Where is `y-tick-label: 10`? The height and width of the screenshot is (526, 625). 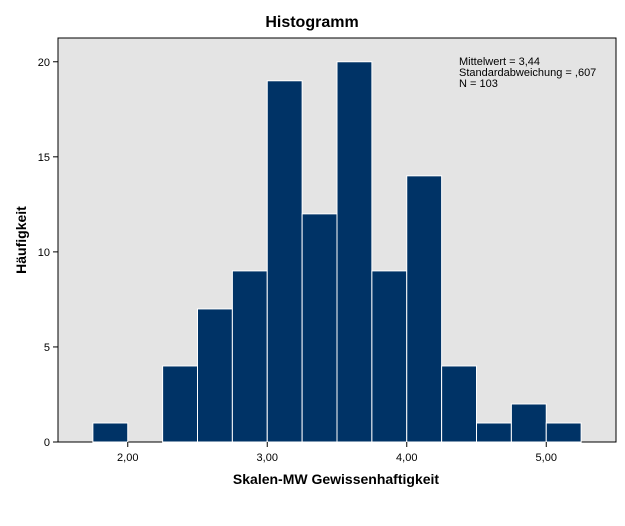
y-tick-label: 10 is located at coordinates (44, 253).